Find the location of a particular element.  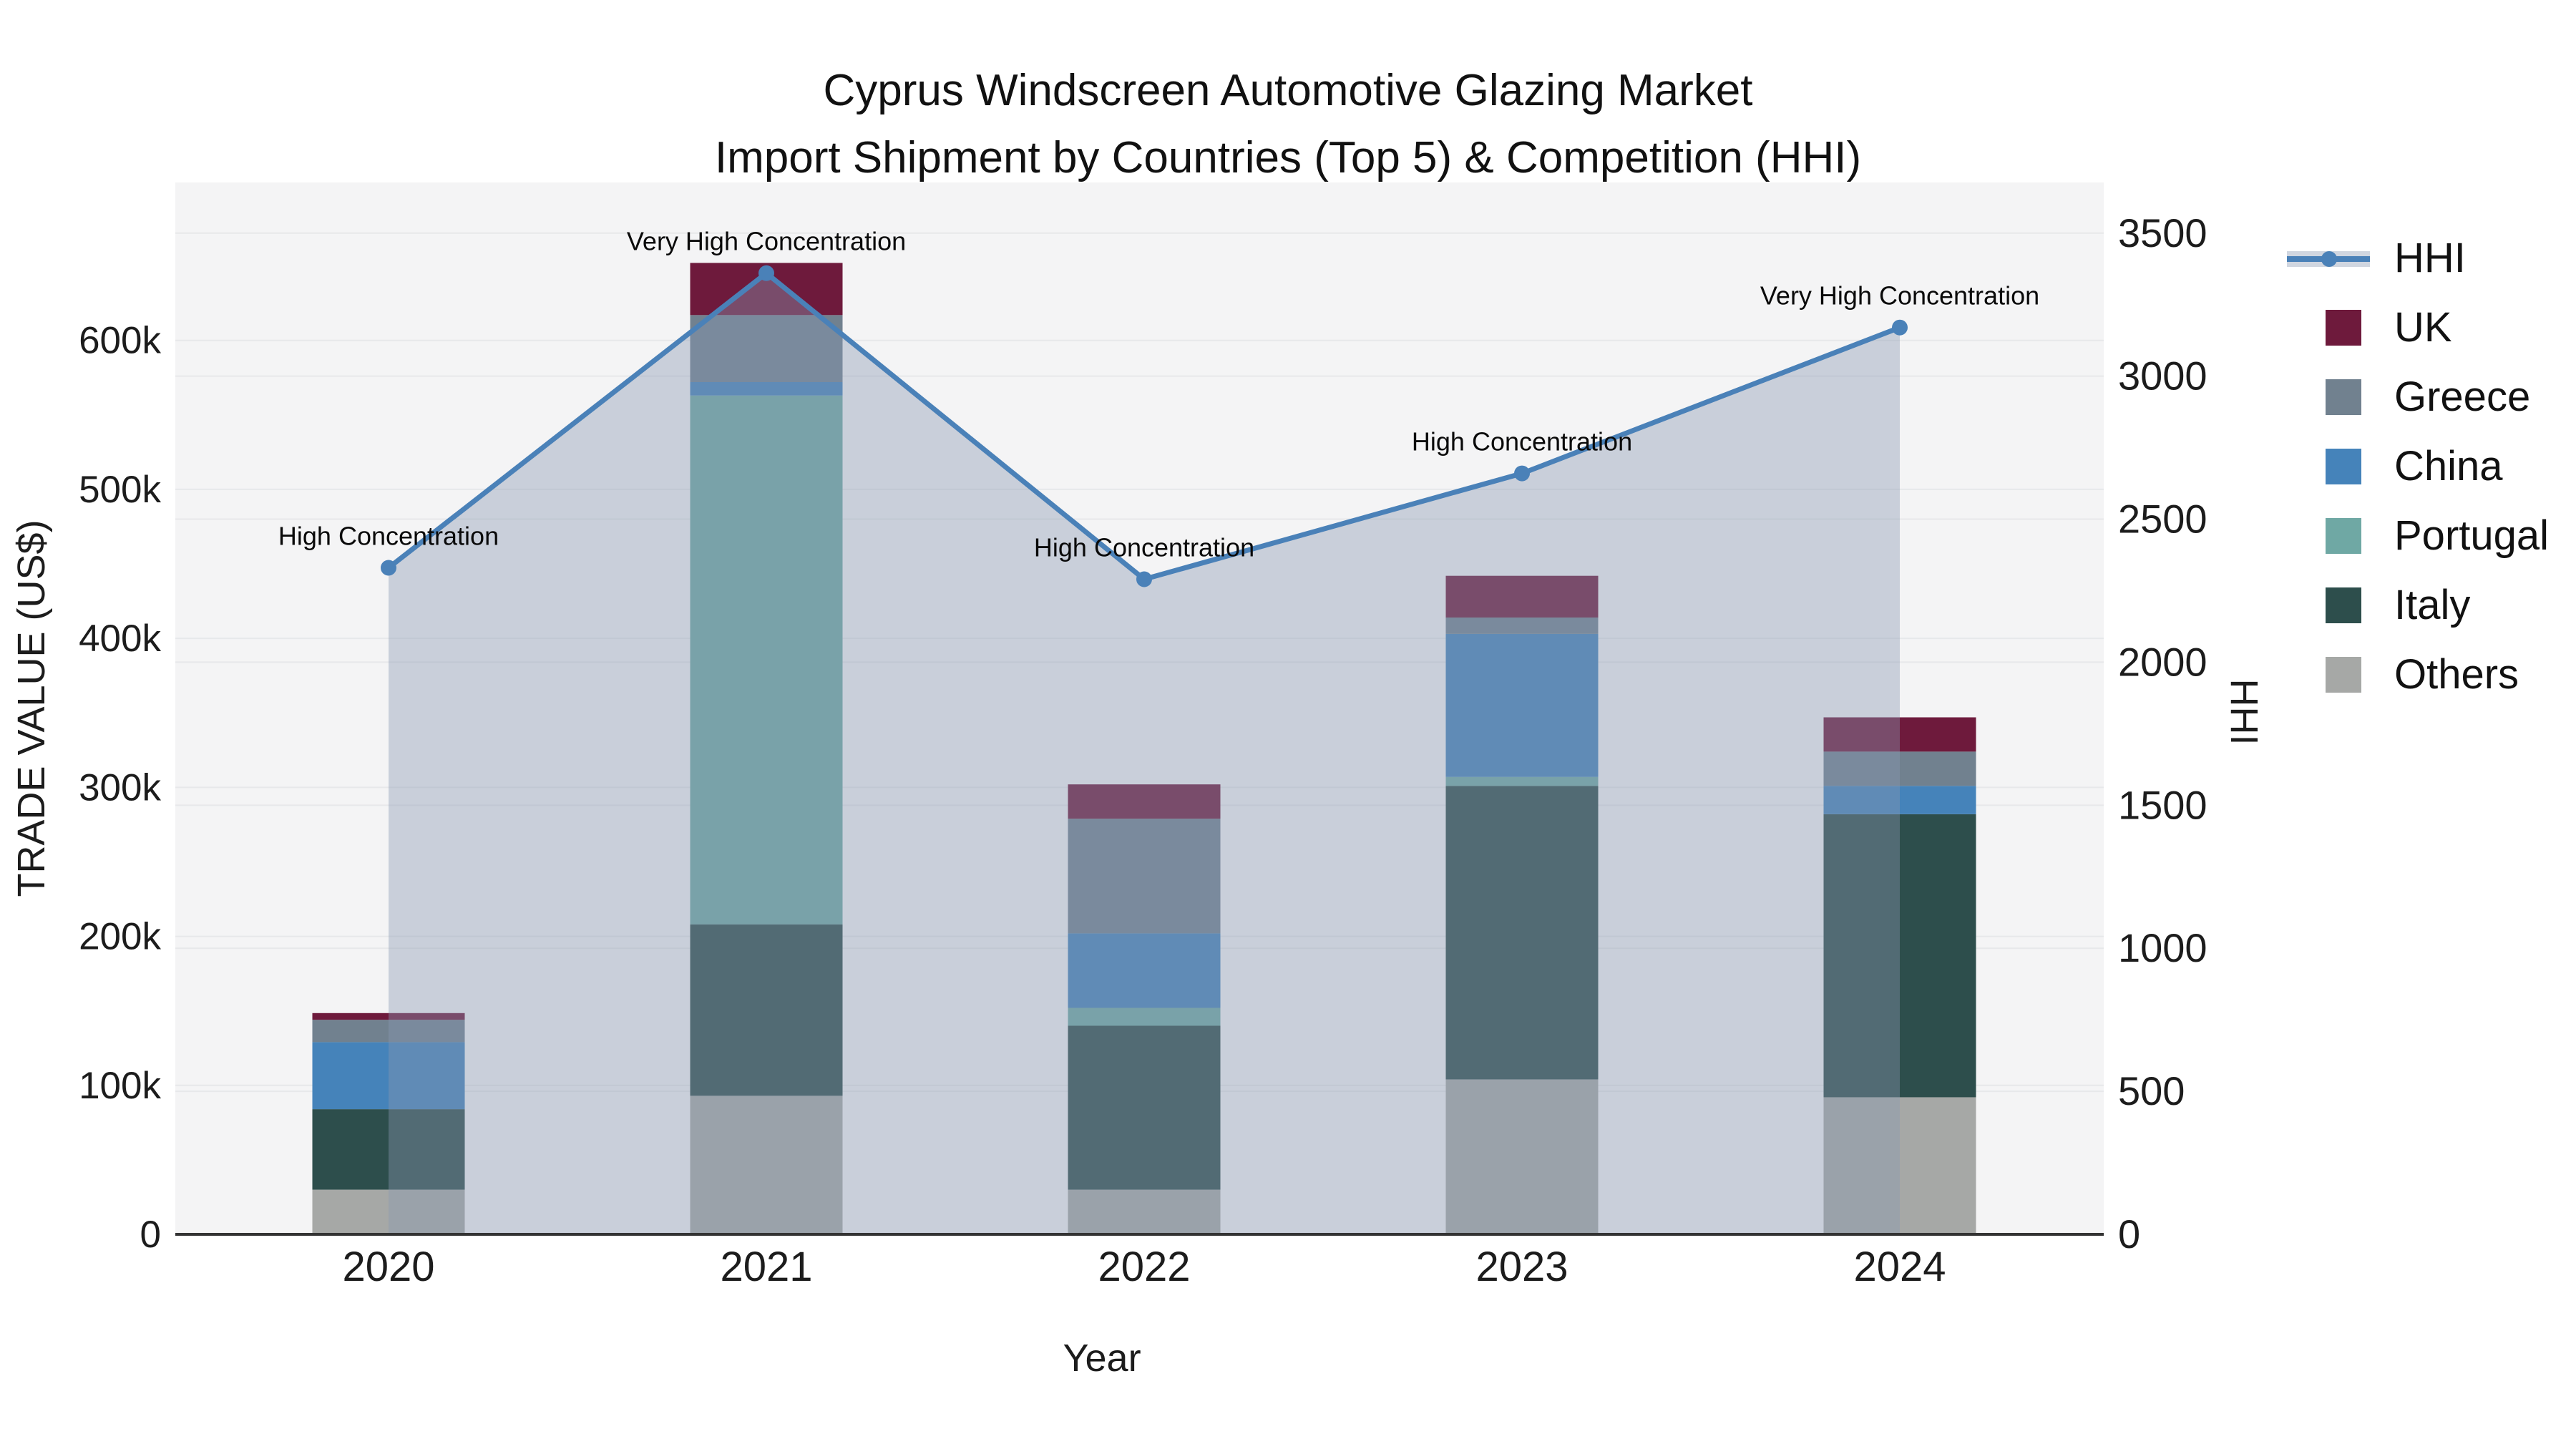

y-right-tick: 1500 is located at coordinates (2162, 805).